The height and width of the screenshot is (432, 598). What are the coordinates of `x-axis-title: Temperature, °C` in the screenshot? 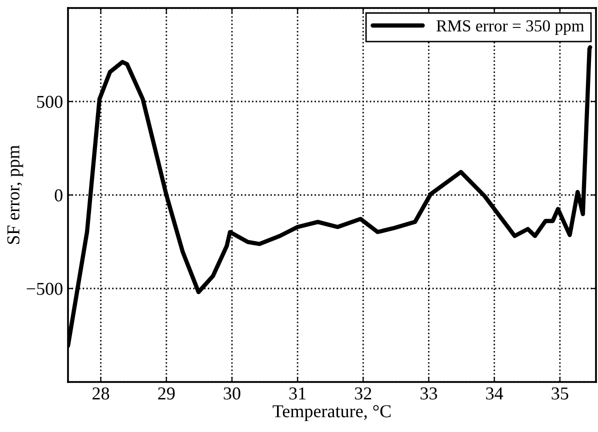 It's located at (331, 413).